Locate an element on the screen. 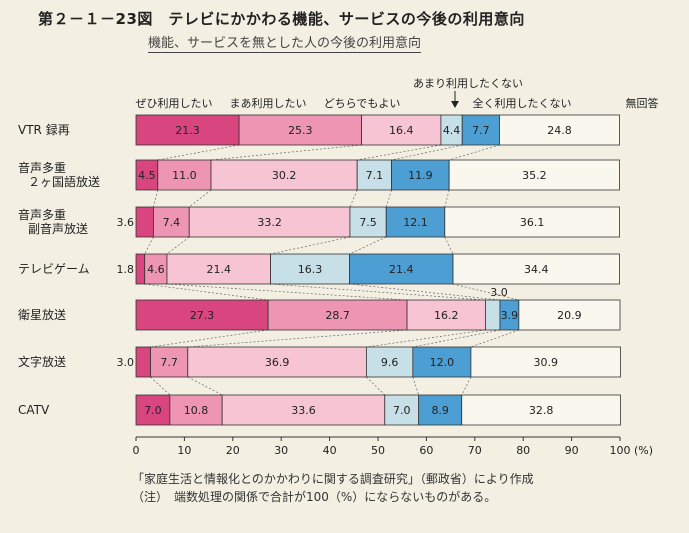 This screenshot has height=533, width=689. x-tick-label: 60 is located at coordinates (426, 450).